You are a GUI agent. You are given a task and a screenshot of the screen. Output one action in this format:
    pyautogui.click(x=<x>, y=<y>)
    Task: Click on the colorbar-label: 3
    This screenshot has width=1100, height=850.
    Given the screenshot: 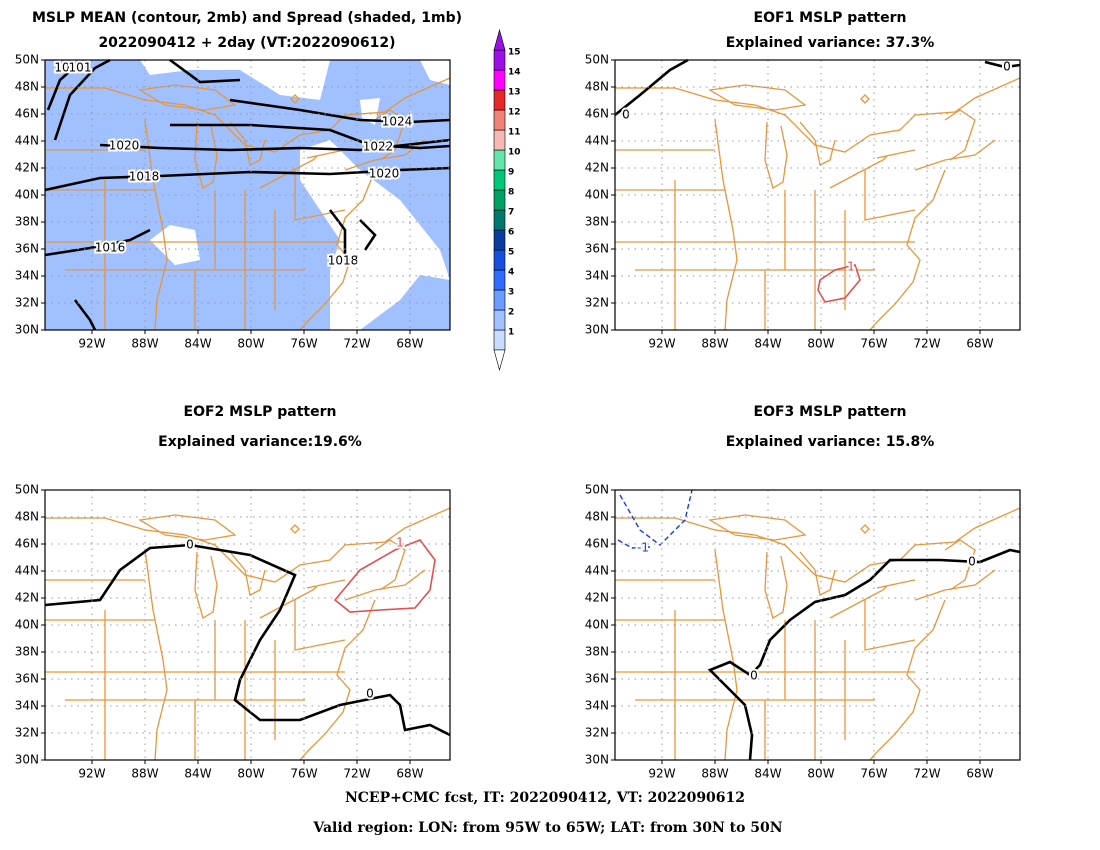 What is the action you would take?
    pyautogui.click(x=511, y=293)
    